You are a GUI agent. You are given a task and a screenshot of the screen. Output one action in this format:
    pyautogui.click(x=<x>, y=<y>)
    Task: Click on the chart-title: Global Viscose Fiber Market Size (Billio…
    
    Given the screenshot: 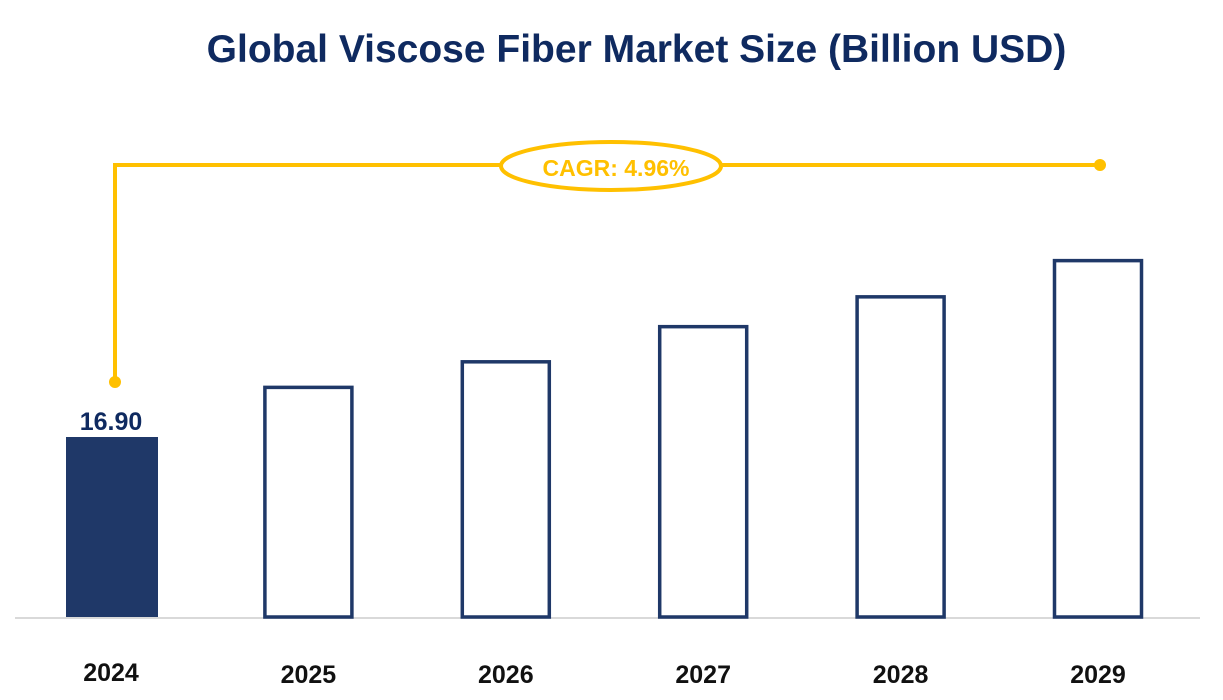 What is the action you would take?
    pyautogui.click(x=636, y=49)
    